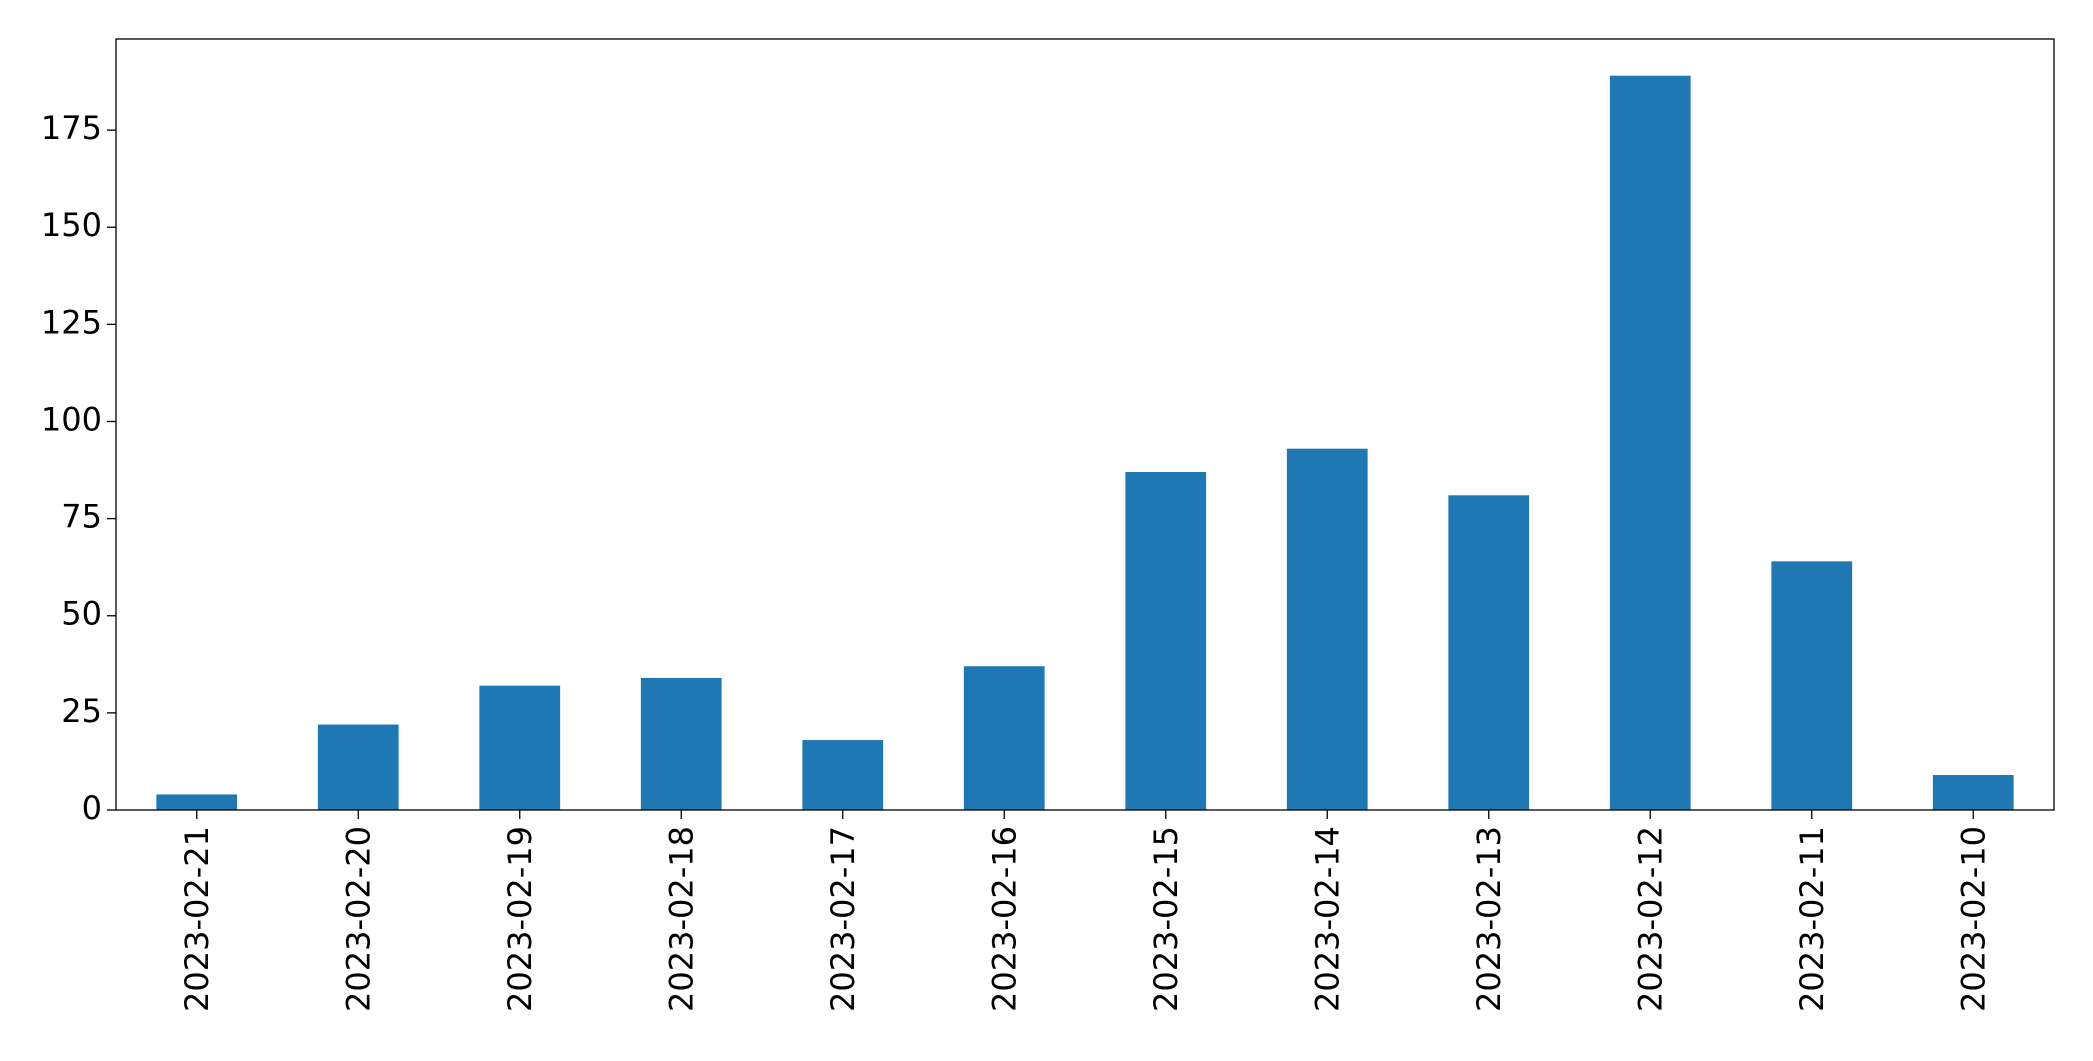 The height and width of the screenshot is (1061, 2093). I want to click on y-tick-label: 50, so click(81, 614).